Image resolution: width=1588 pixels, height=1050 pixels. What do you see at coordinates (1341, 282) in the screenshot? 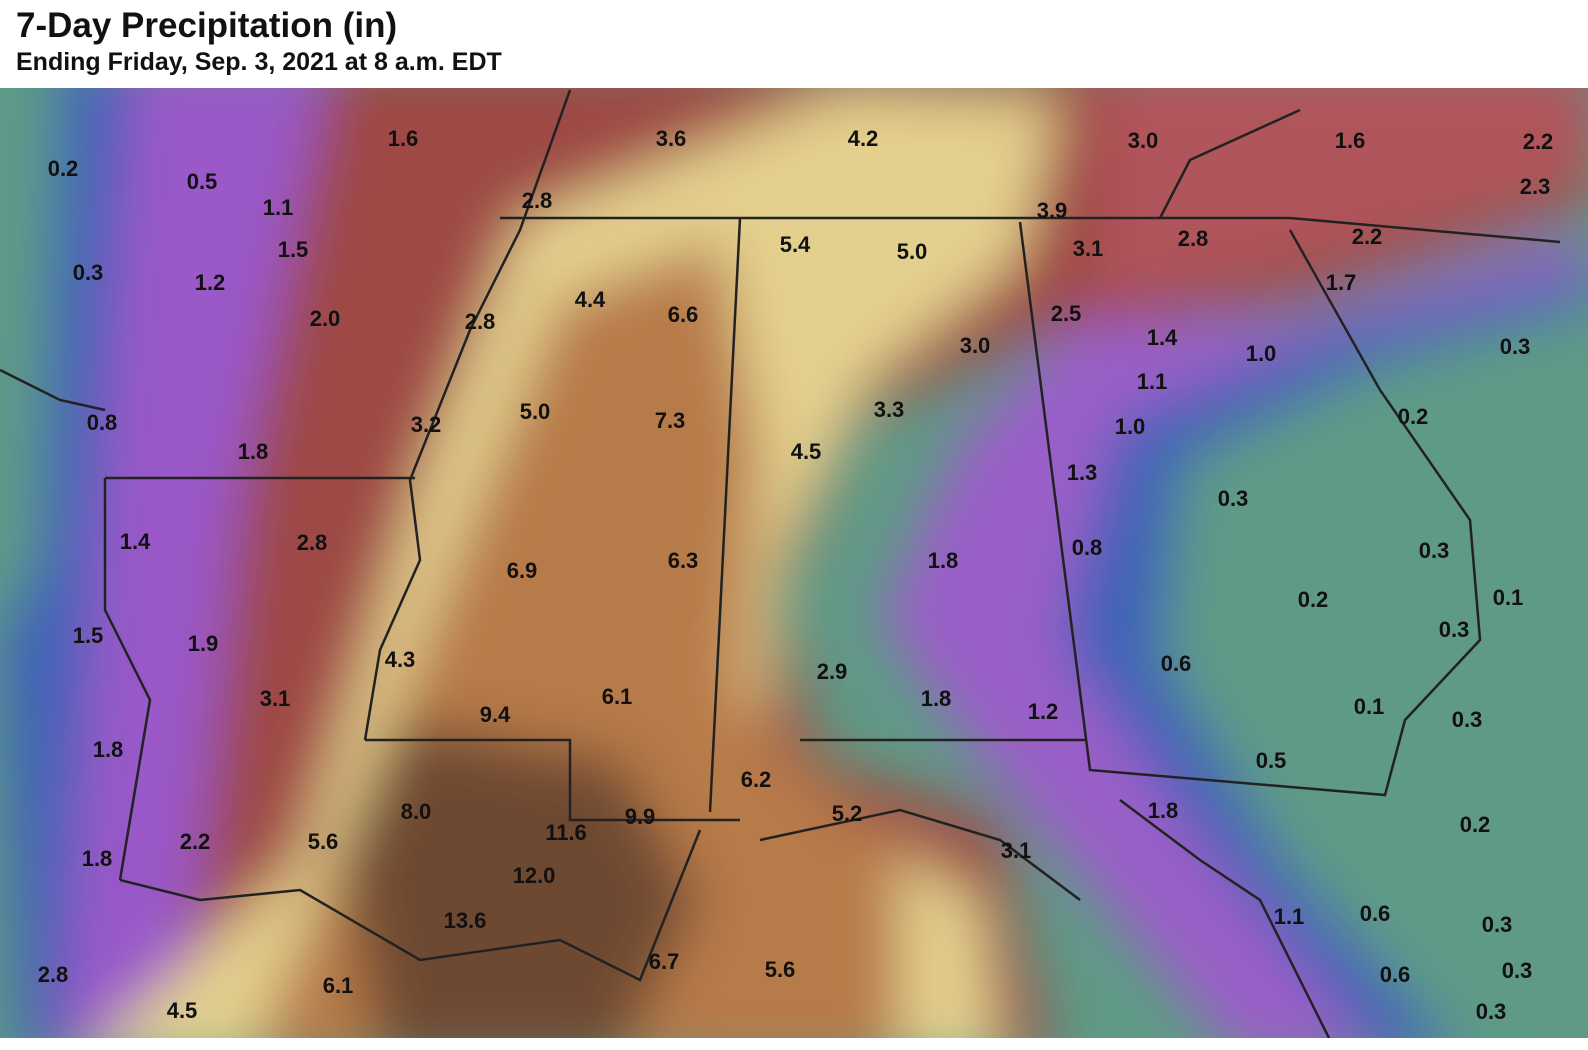
I see `value-label: 1.7` at bounding box center [1341, 282].